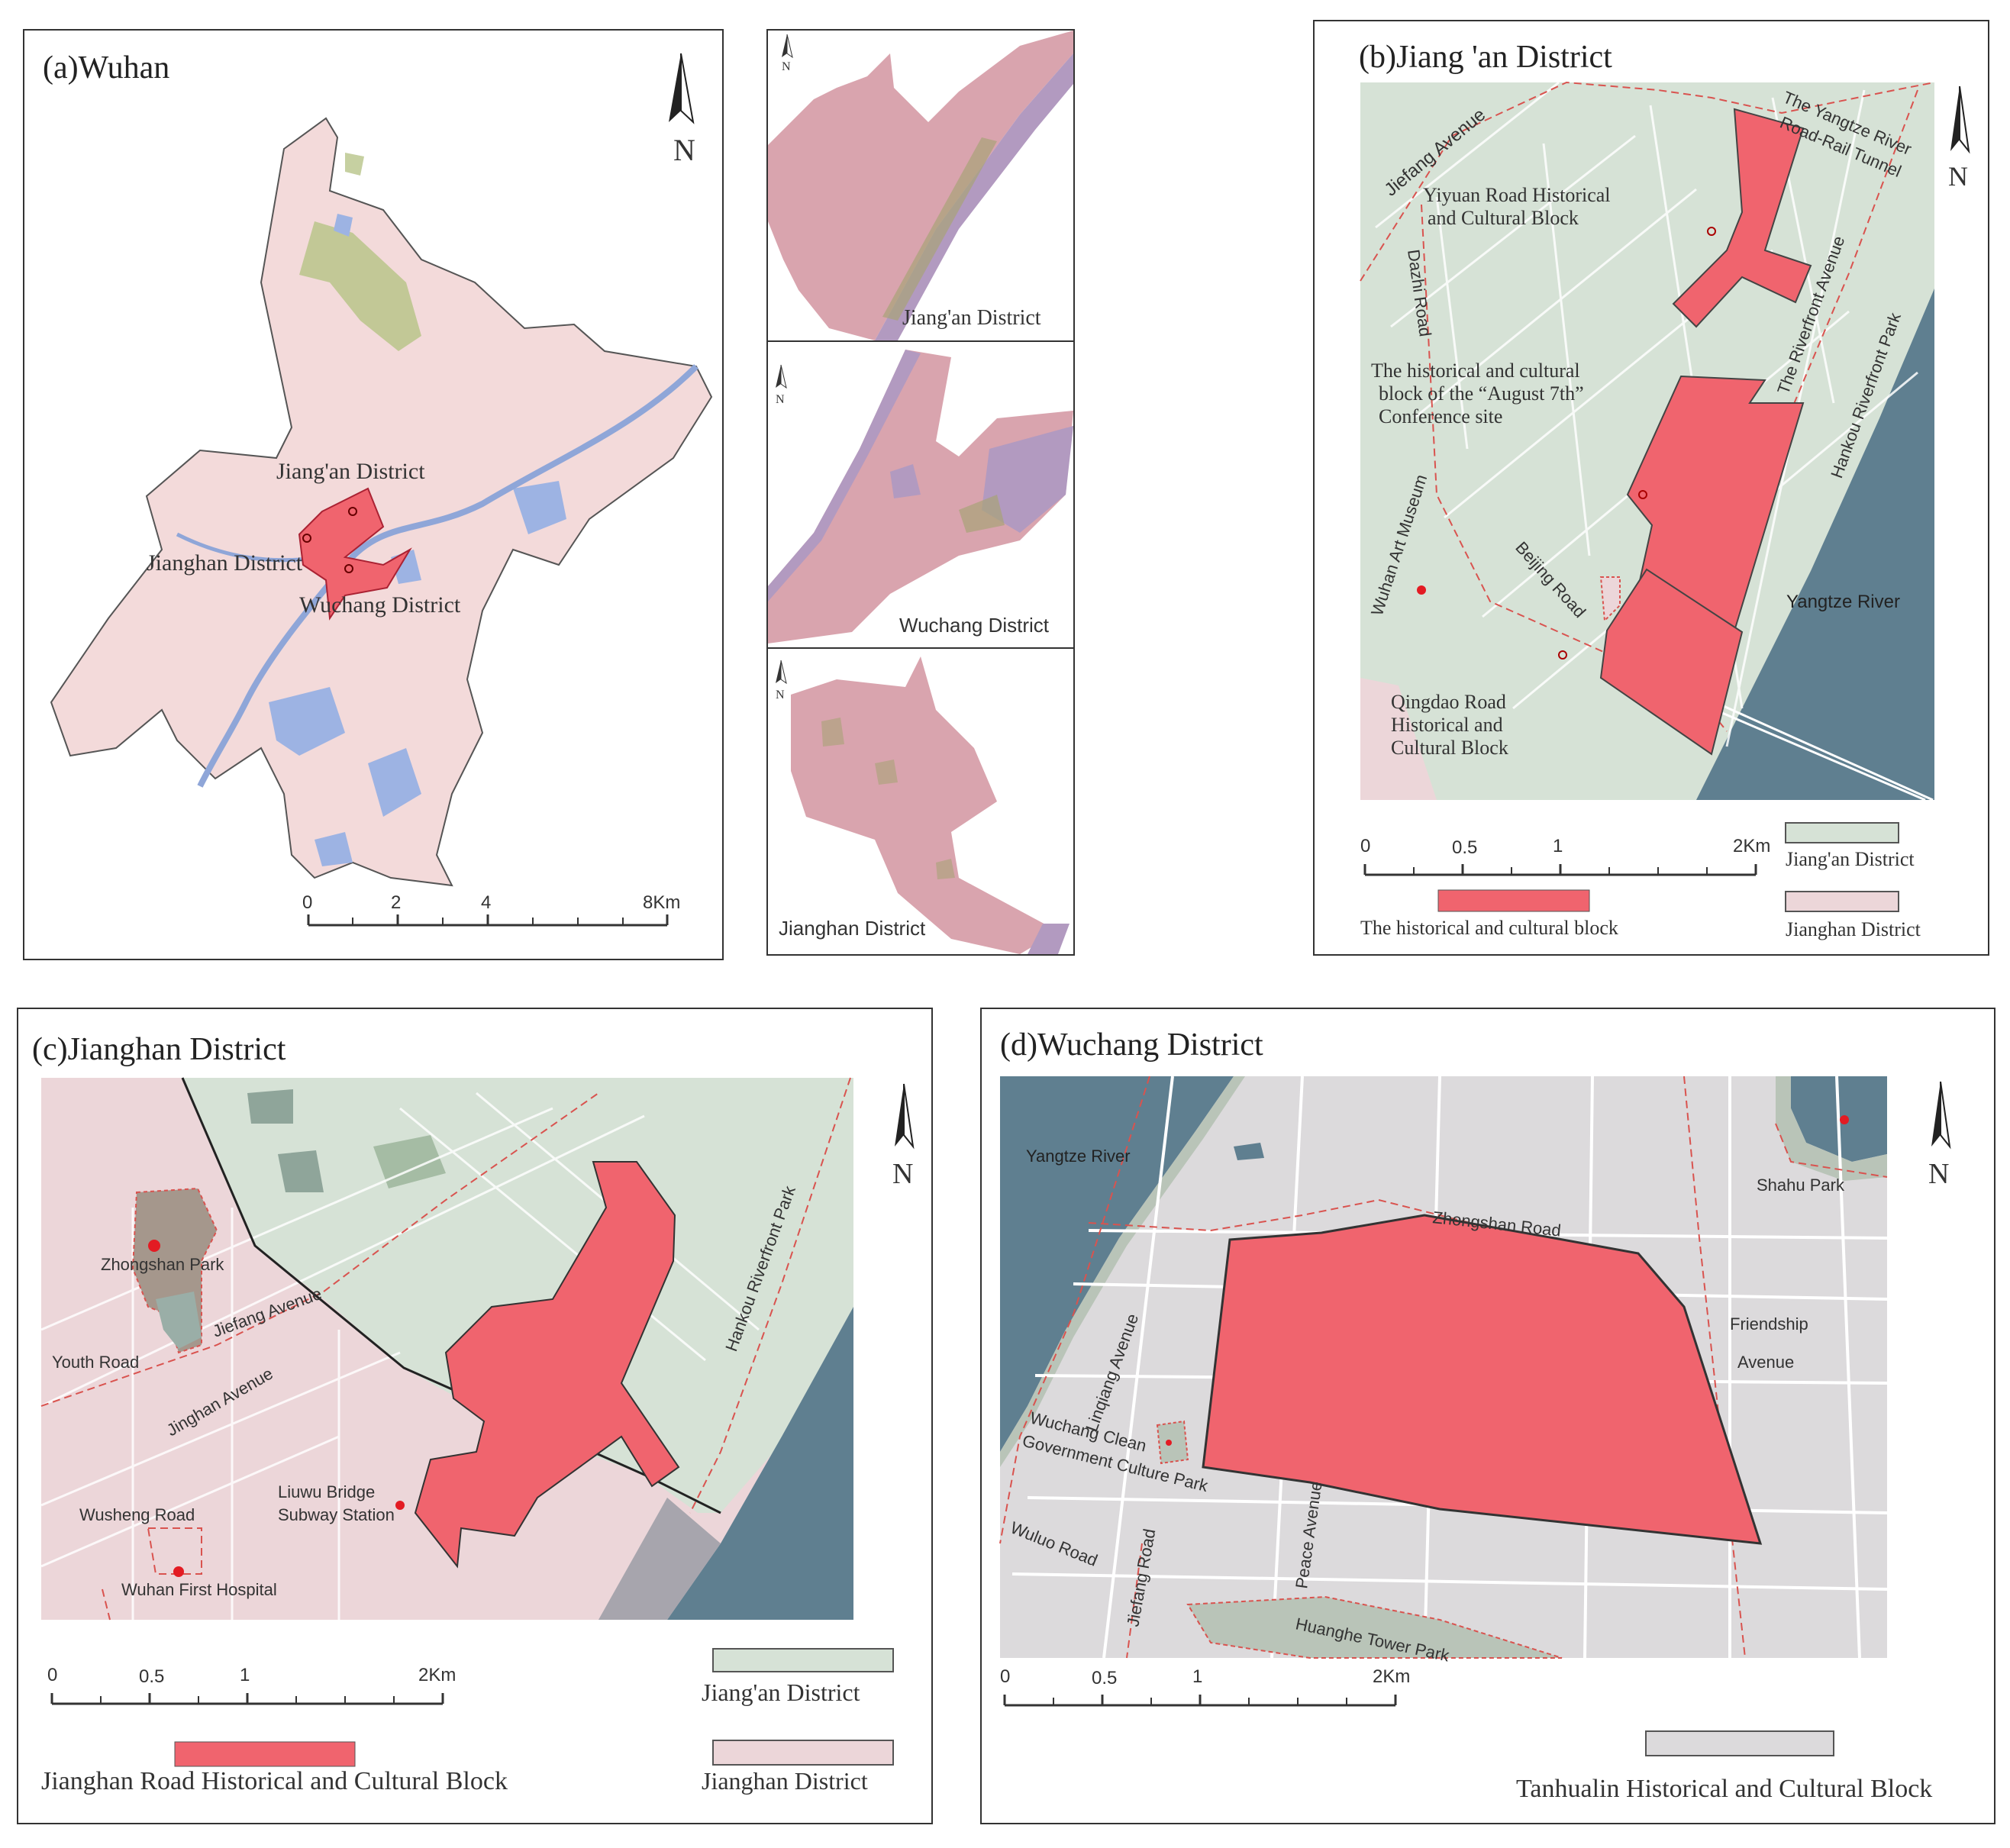 The image size is (2010, 1848). What do you see at coordinates (95, 1363) in the screenshot?
I see `label-youth-road: Youth Road` at bounding box center [95, 1363].